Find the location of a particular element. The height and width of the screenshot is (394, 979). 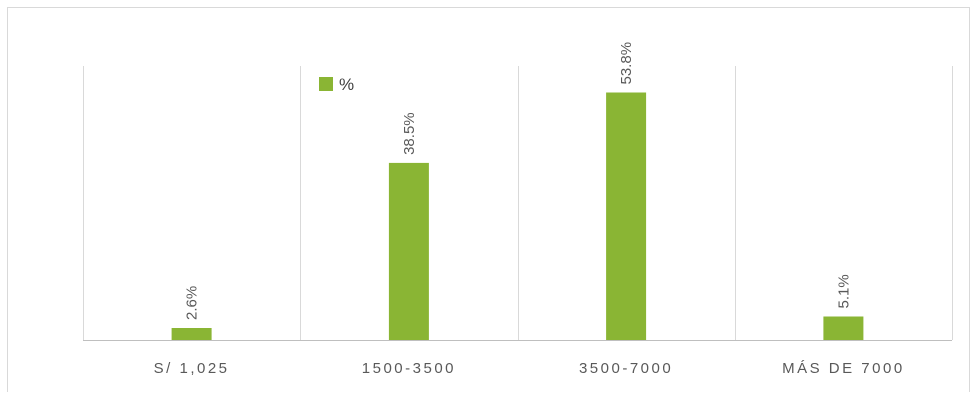

x-tick-label-3: 3500-7000 is located at coordinates (626, 368).